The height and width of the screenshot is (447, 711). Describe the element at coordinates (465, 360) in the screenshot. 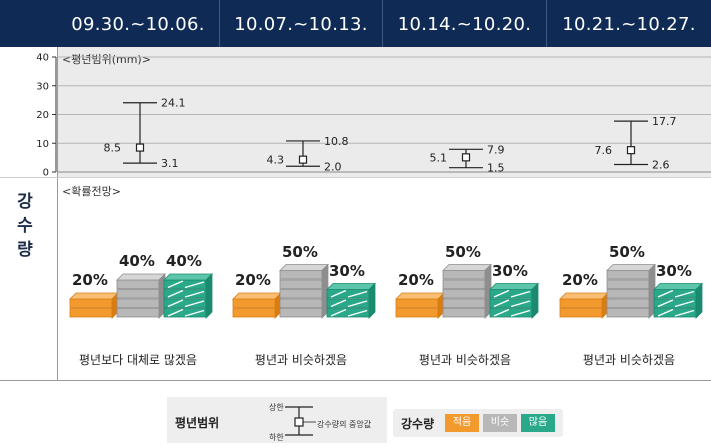

I see `summary-week-3: 평년과 비슷하겠음` at that location.